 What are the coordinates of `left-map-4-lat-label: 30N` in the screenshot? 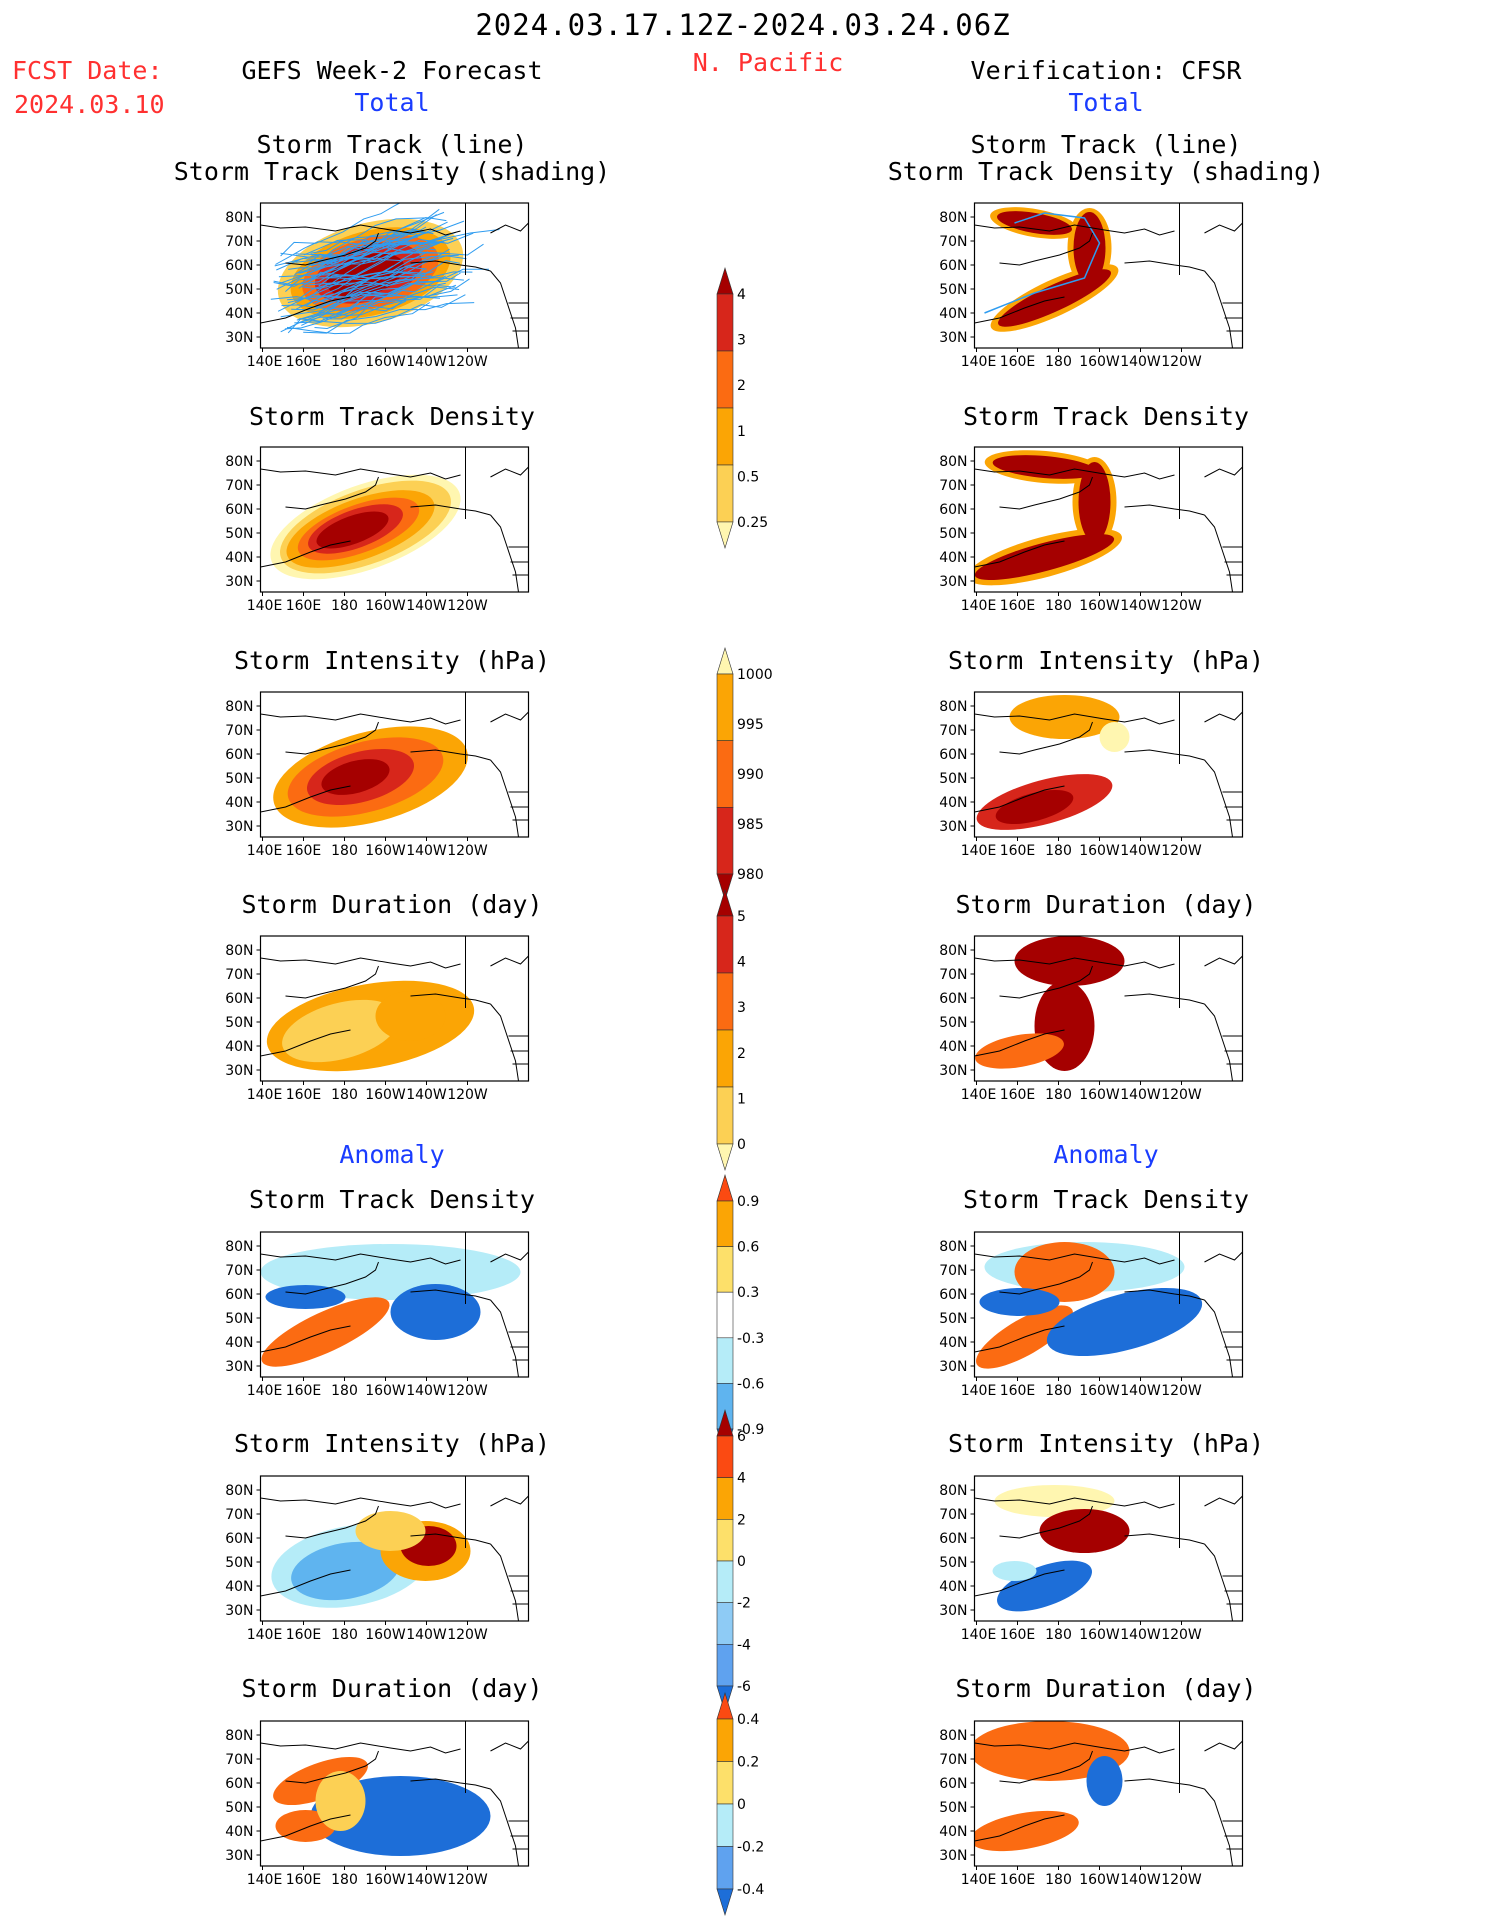 It's located at (239, 1071).